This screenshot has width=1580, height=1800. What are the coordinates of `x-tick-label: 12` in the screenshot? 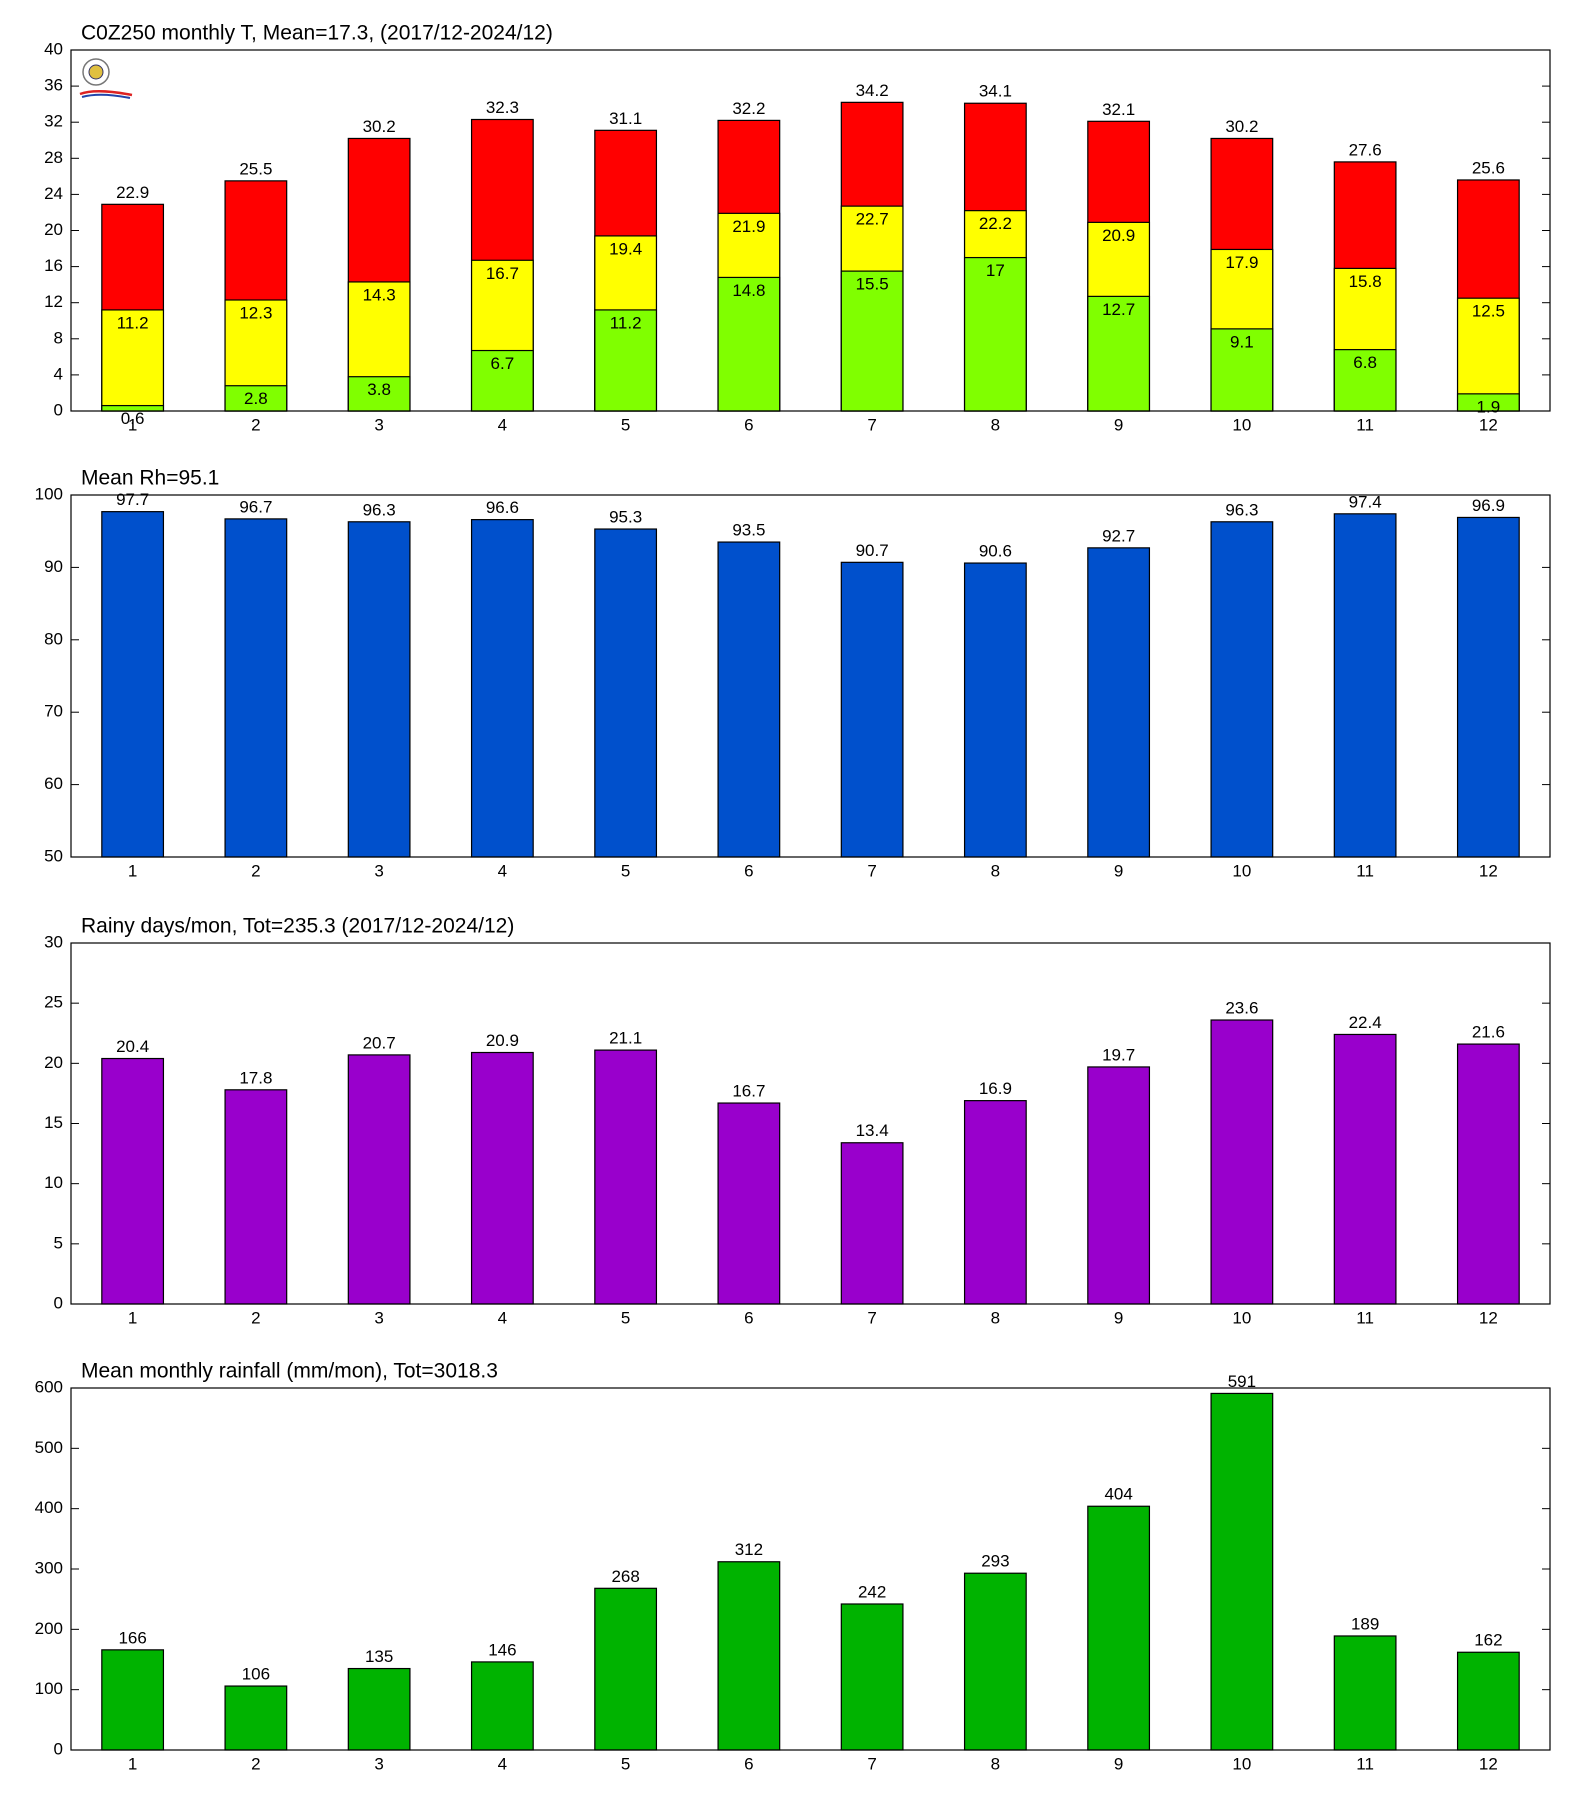 It's located at (1488, 870).